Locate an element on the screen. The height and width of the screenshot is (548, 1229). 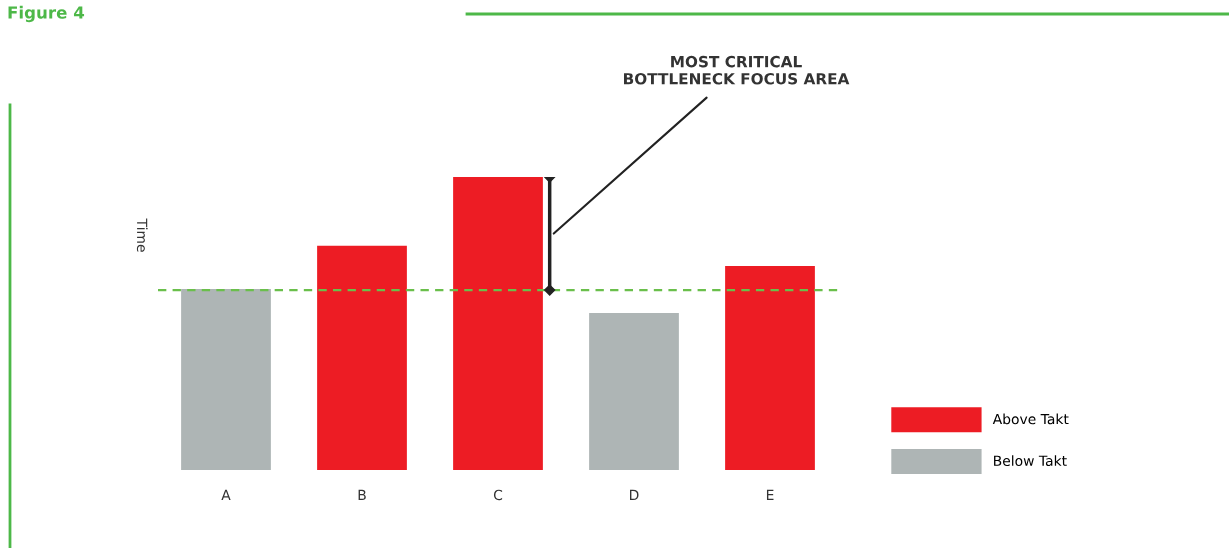
text: Above Takt is located at coordinates (1030, 419).